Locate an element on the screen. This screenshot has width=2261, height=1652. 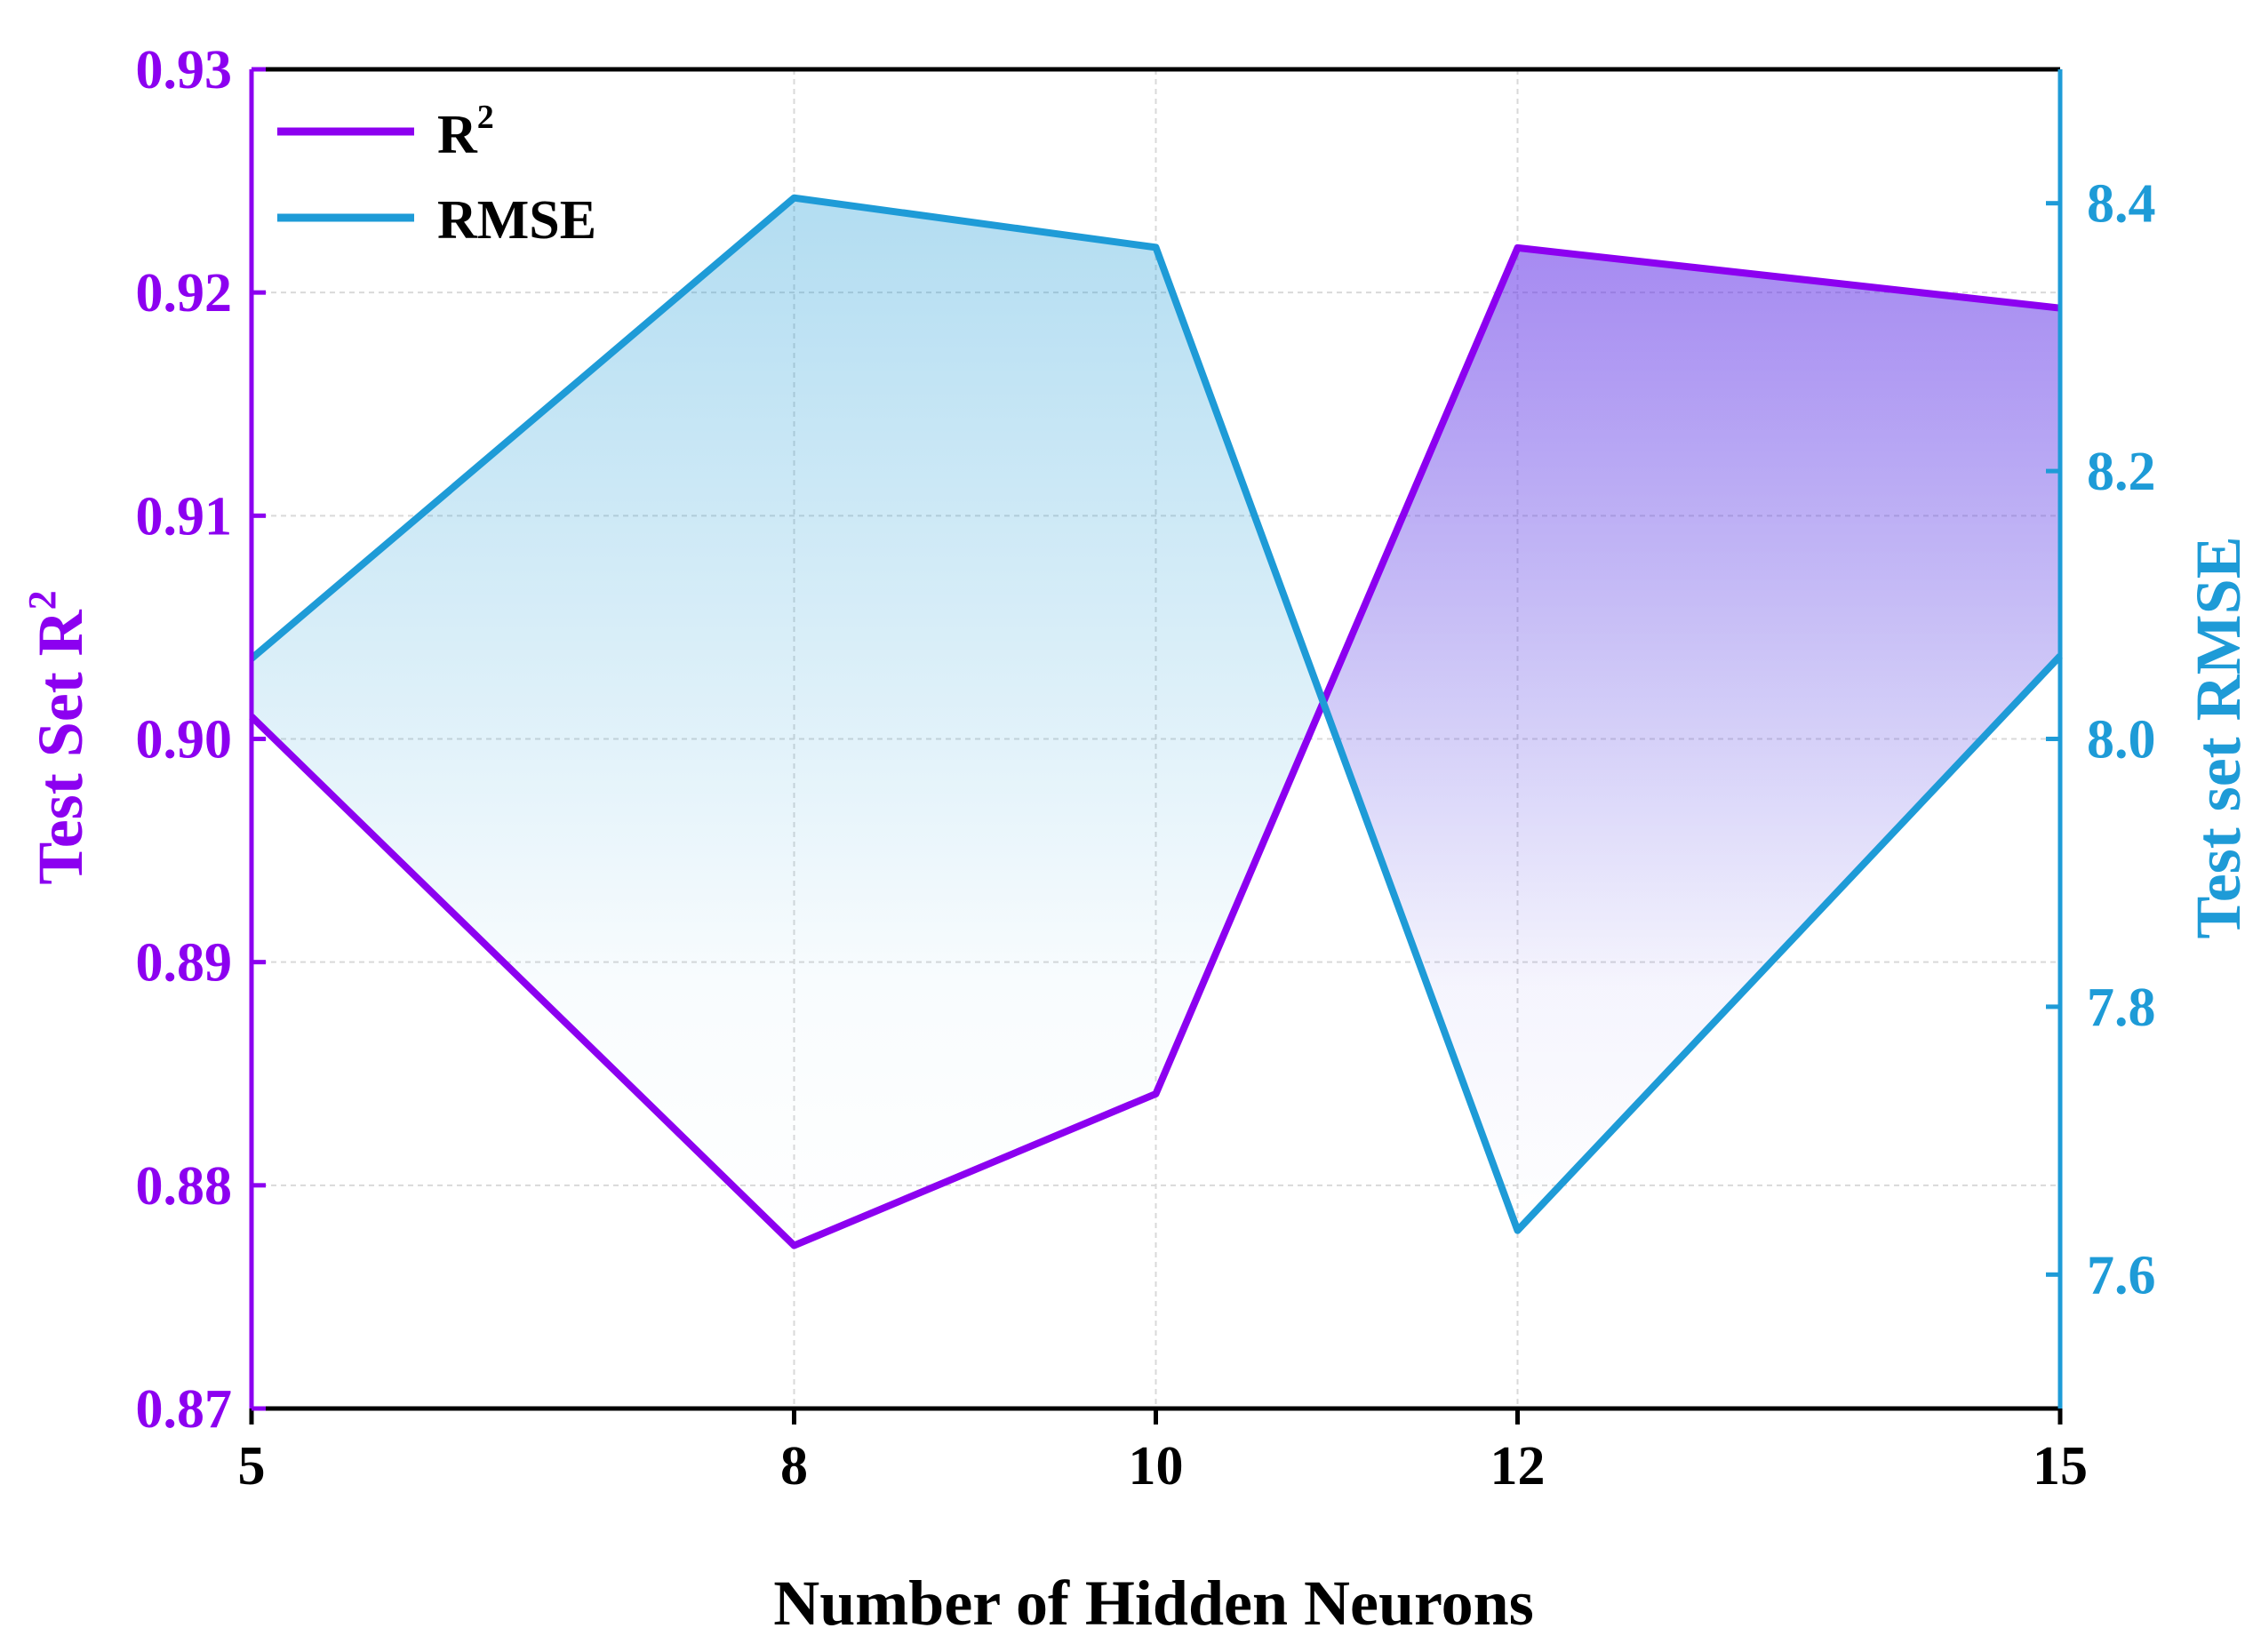
right-y-tick-label: 8.2 is located at coordinates (2121, 472).